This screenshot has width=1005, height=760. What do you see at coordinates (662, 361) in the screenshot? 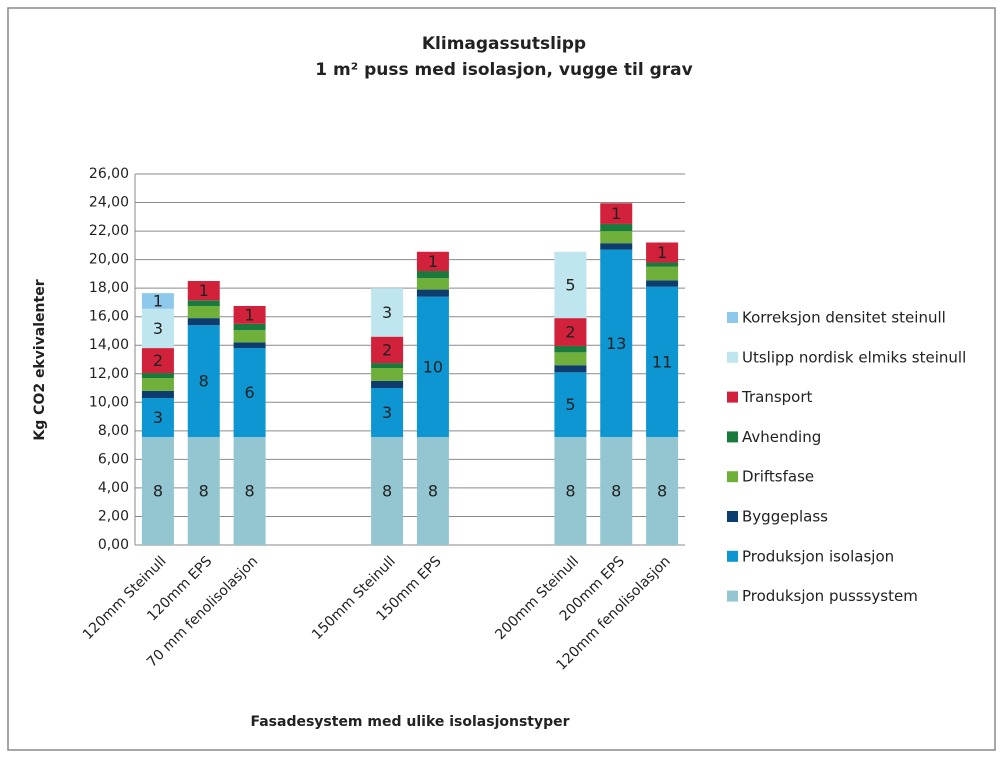
I see `data-label: 11` at bounding box center [662, 361].